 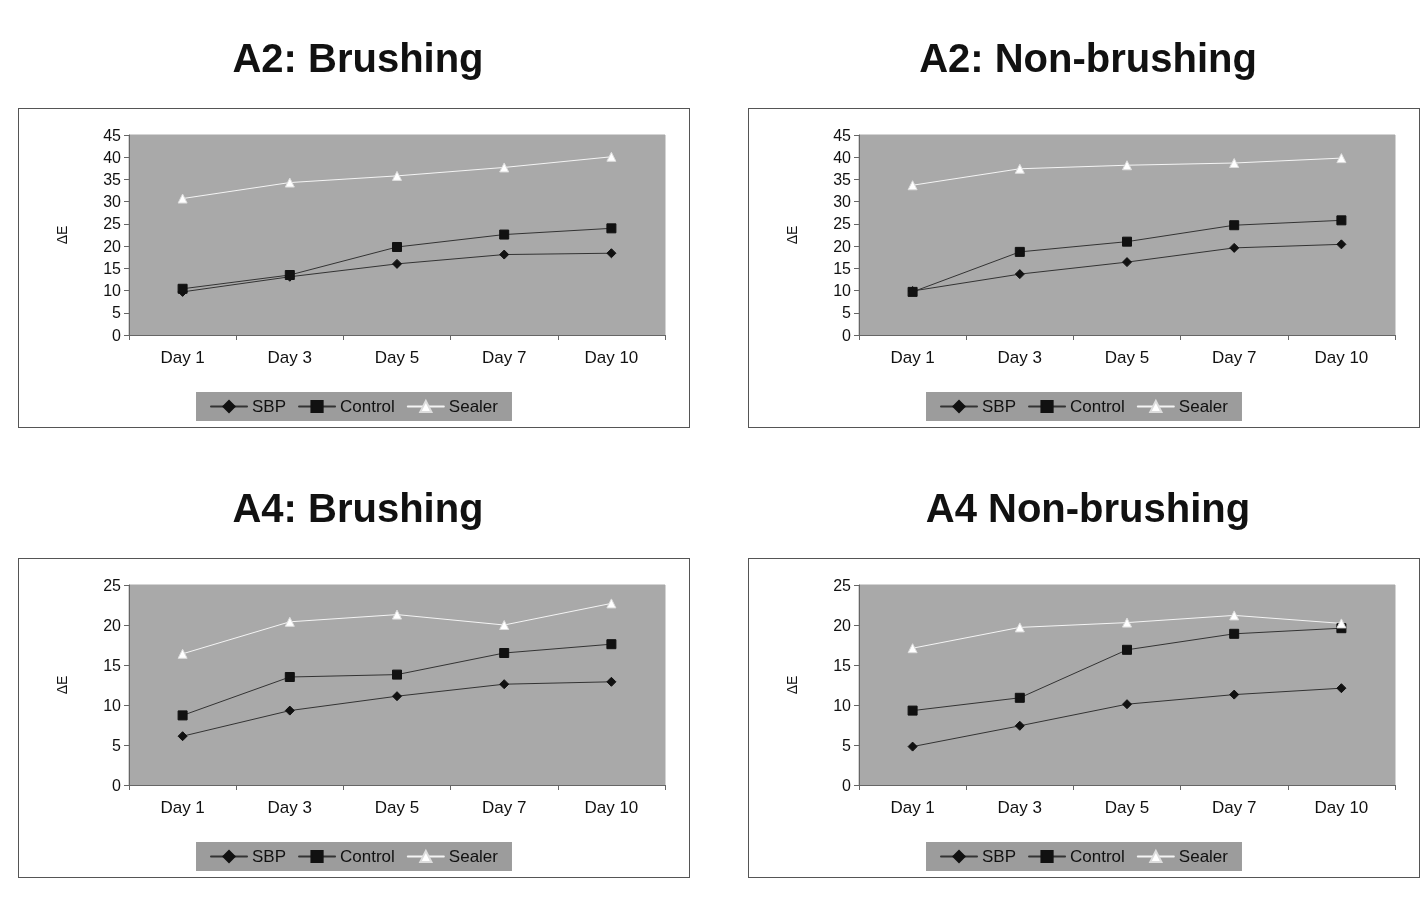 I want to click on chart-title: A4: Brushing, so click(x=358, y=508).